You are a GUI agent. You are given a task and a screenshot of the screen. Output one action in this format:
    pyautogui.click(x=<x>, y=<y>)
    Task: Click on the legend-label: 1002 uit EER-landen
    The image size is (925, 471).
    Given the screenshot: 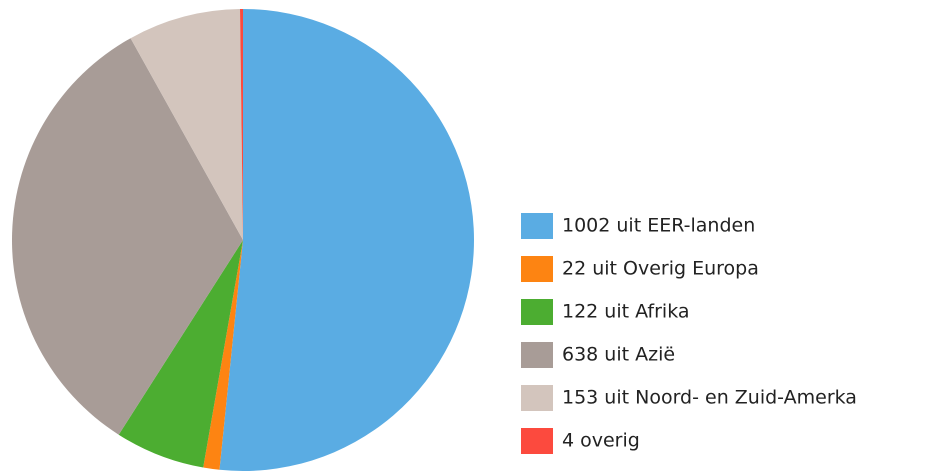 What is the action you would take?
    pyautogui.click(x=658, y=226)
    